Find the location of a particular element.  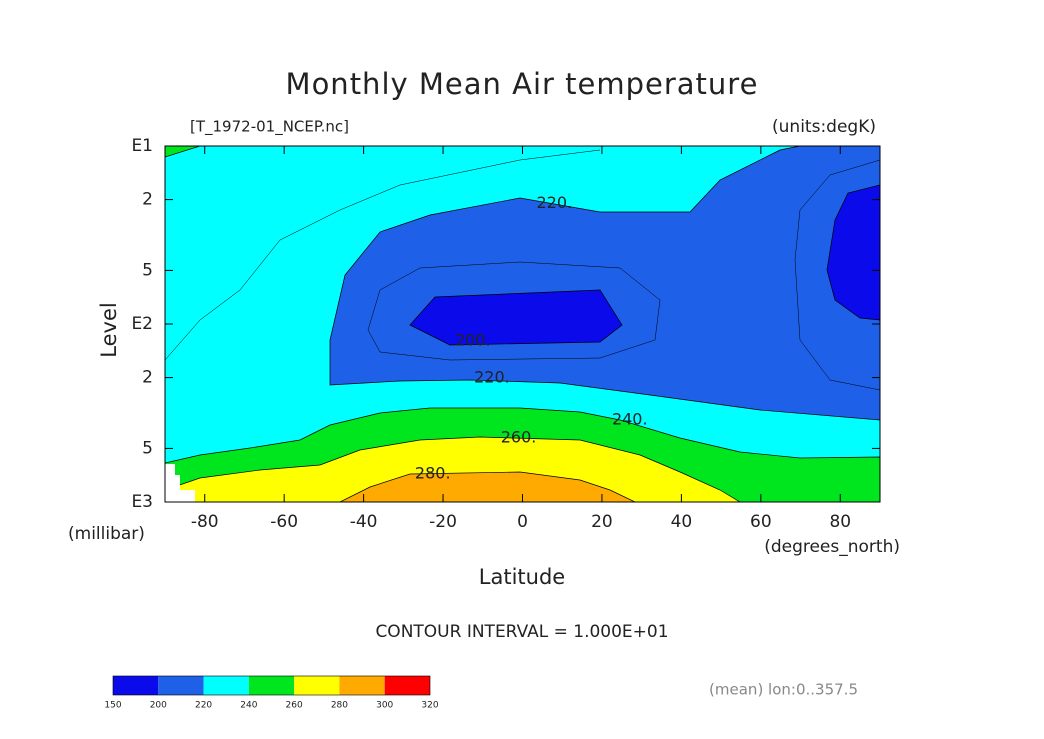

x-tick-label: 40 is located at coordinates (682, 522).